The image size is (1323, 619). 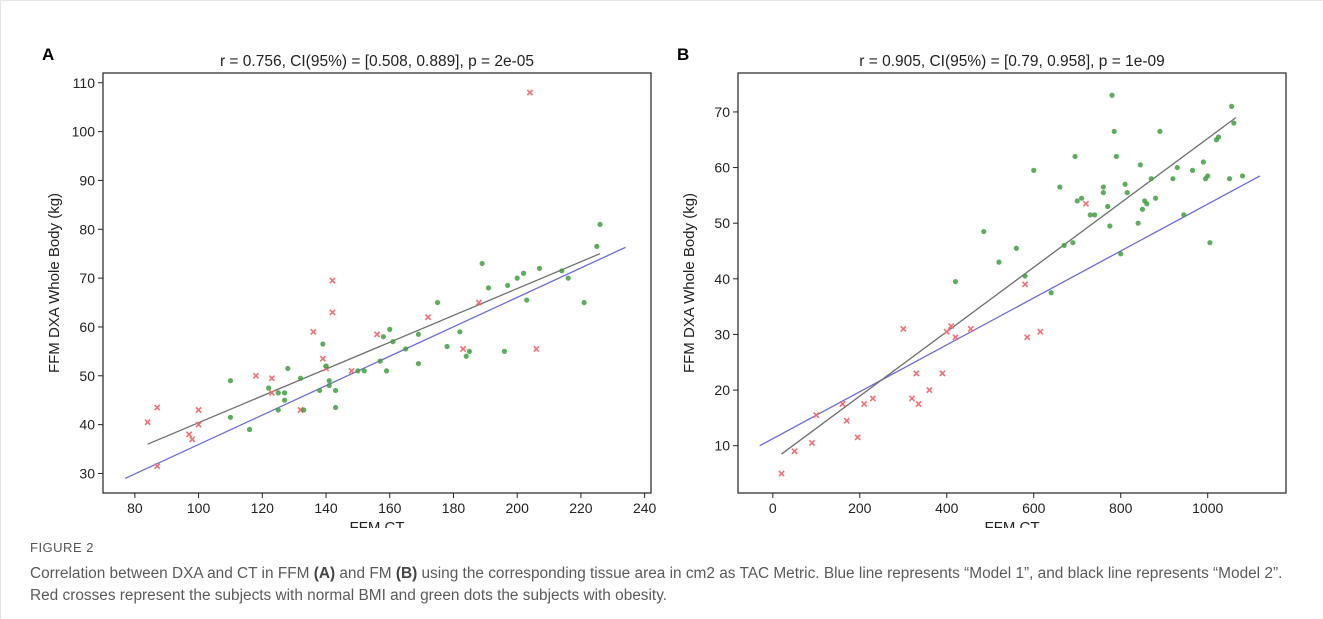 I want to click on top-border, so click(x=661, y=0).